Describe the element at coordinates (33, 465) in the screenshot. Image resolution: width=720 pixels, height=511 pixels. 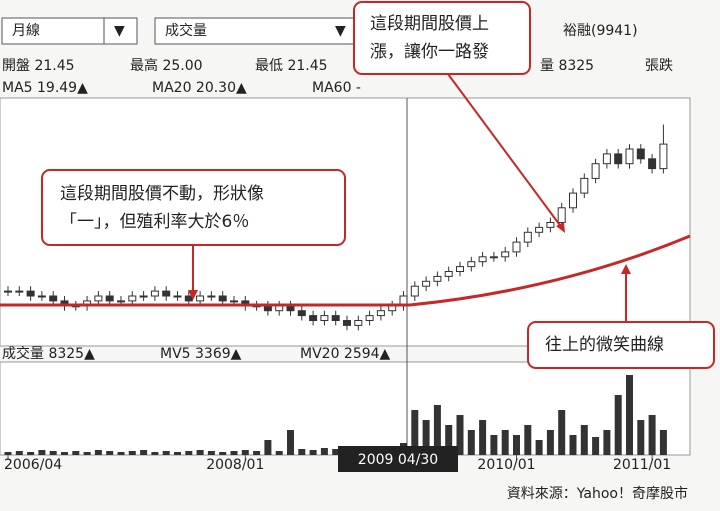
I see `x-tick-label: 2006/04` at that location.